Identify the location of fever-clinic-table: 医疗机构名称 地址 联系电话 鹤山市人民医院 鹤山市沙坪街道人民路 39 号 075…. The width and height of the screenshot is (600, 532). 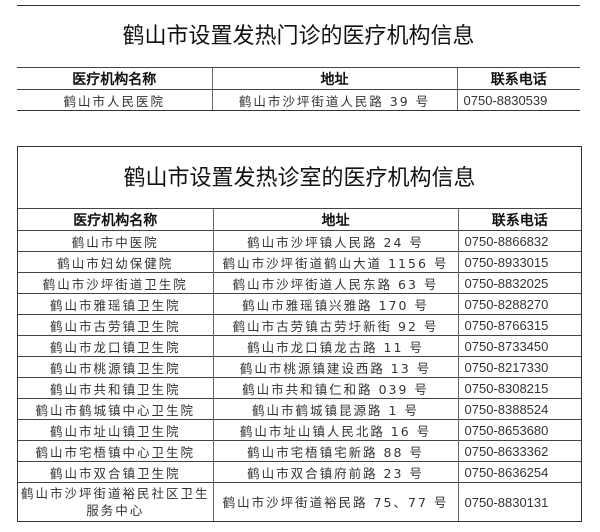
(298, 89).